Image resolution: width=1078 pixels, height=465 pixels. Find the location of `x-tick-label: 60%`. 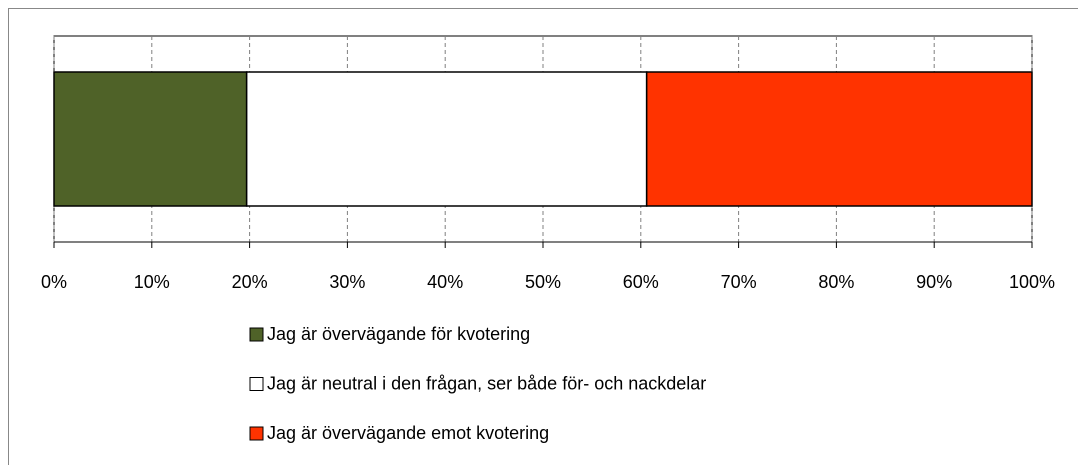

x-tick-label: 60% is located at coordinates (641, 282).